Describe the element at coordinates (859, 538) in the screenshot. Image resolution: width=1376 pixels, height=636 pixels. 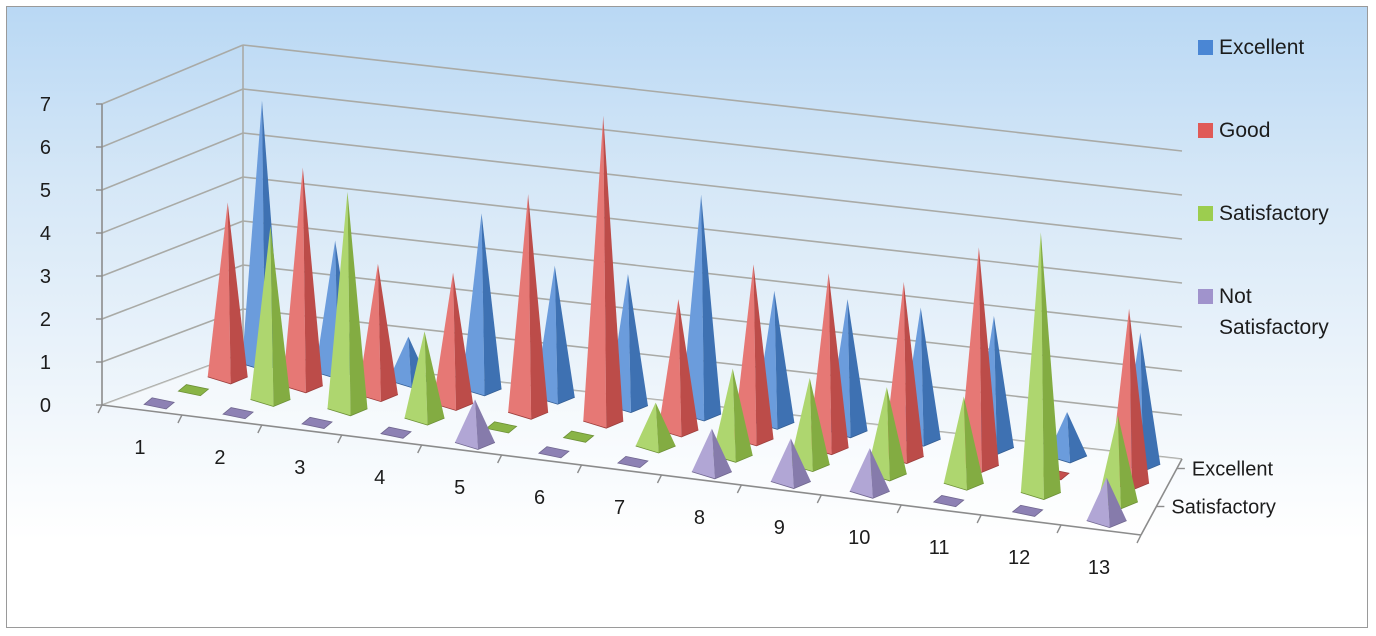
I see `x-tick-label: 10` at that location.